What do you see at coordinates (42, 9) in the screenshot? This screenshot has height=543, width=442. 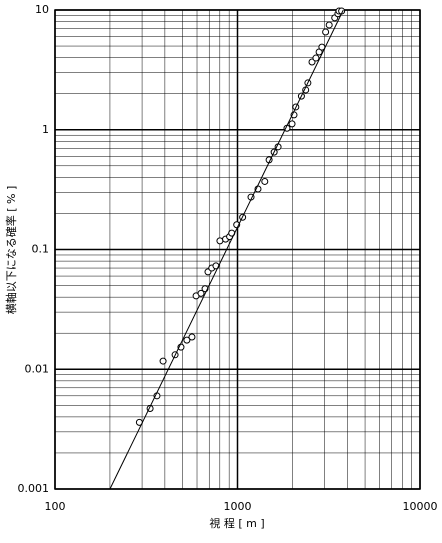 I see `y-tick-label: 10` at bounding box center [42, 9].